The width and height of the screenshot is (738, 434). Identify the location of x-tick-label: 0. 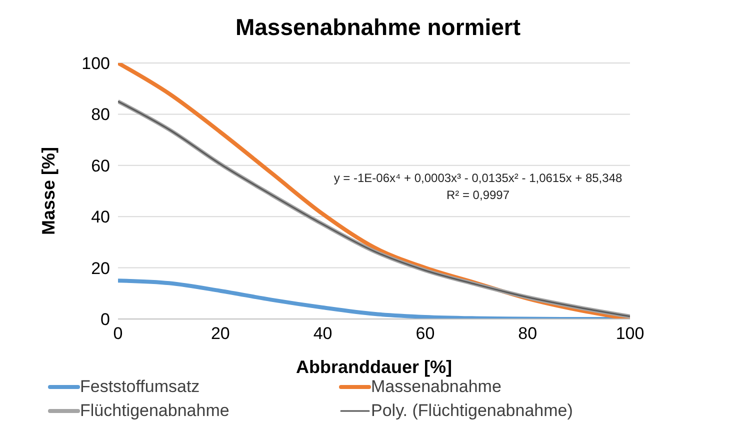
(118, 334).